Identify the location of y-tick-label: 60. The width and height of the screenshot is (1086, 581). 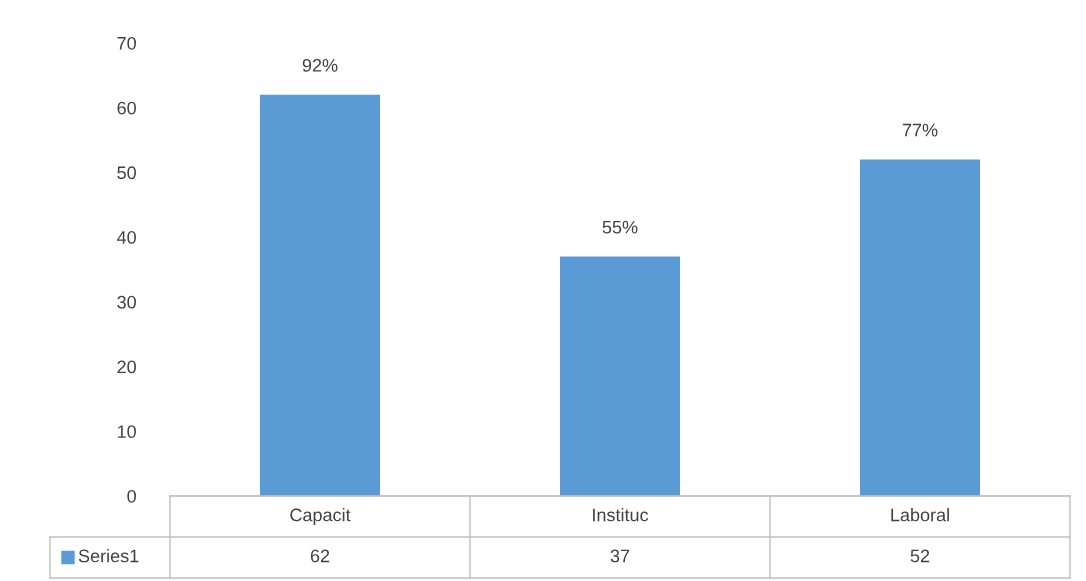
(126, 108).